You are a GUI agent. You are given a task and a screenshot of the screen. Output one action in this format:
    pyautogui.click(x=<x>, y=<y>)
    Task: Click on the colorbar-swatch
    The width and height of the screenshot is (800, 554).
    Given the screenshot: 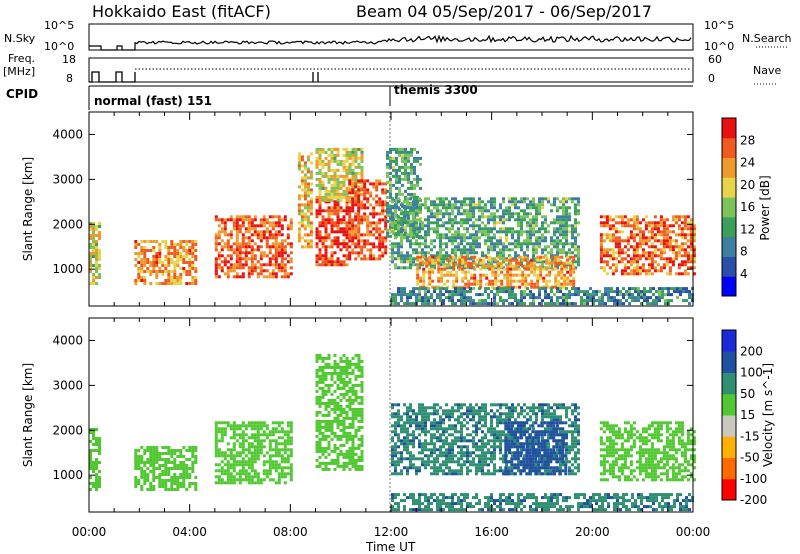 What is the action you would take?
    pyautogui.click(x=729, y=207)
    